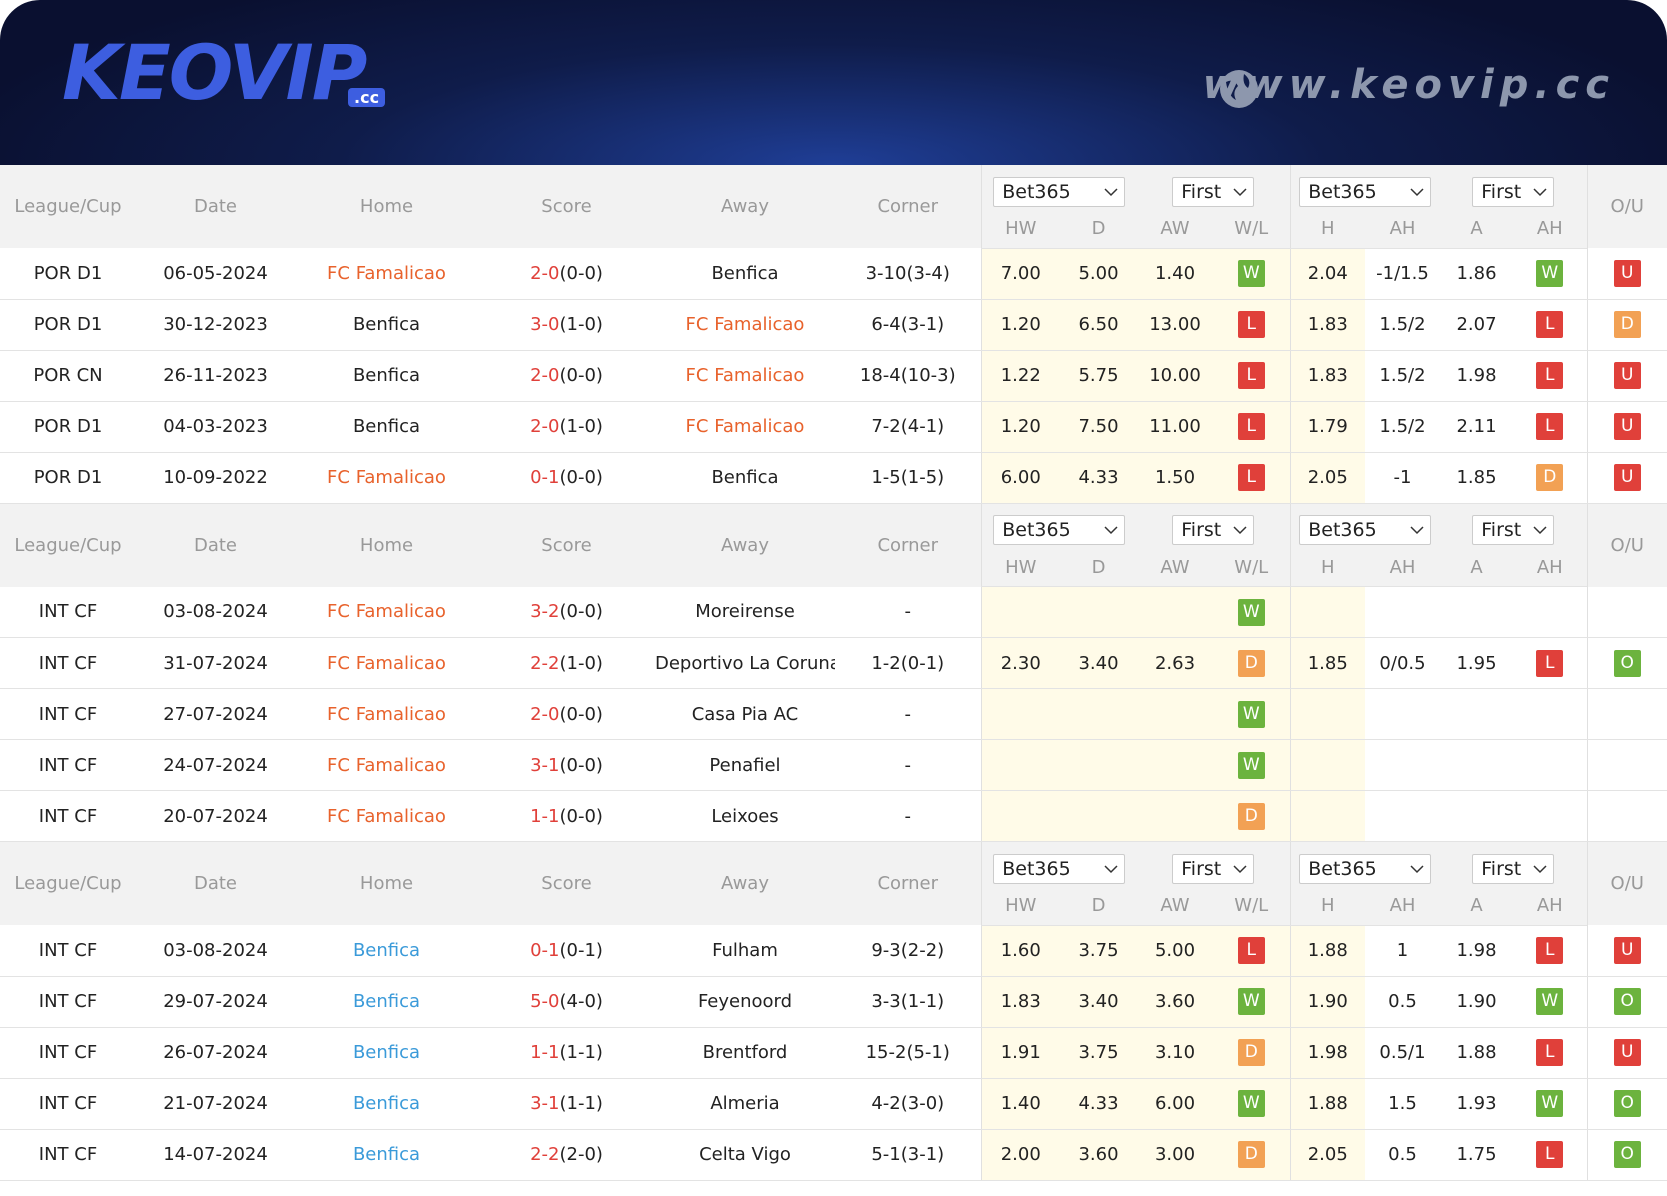 The width and height of the screenshot is (1667, 1196). Describe the element at coordinates (1476, 1053) in the screenshot. I see `odds: 1.88` at that location.